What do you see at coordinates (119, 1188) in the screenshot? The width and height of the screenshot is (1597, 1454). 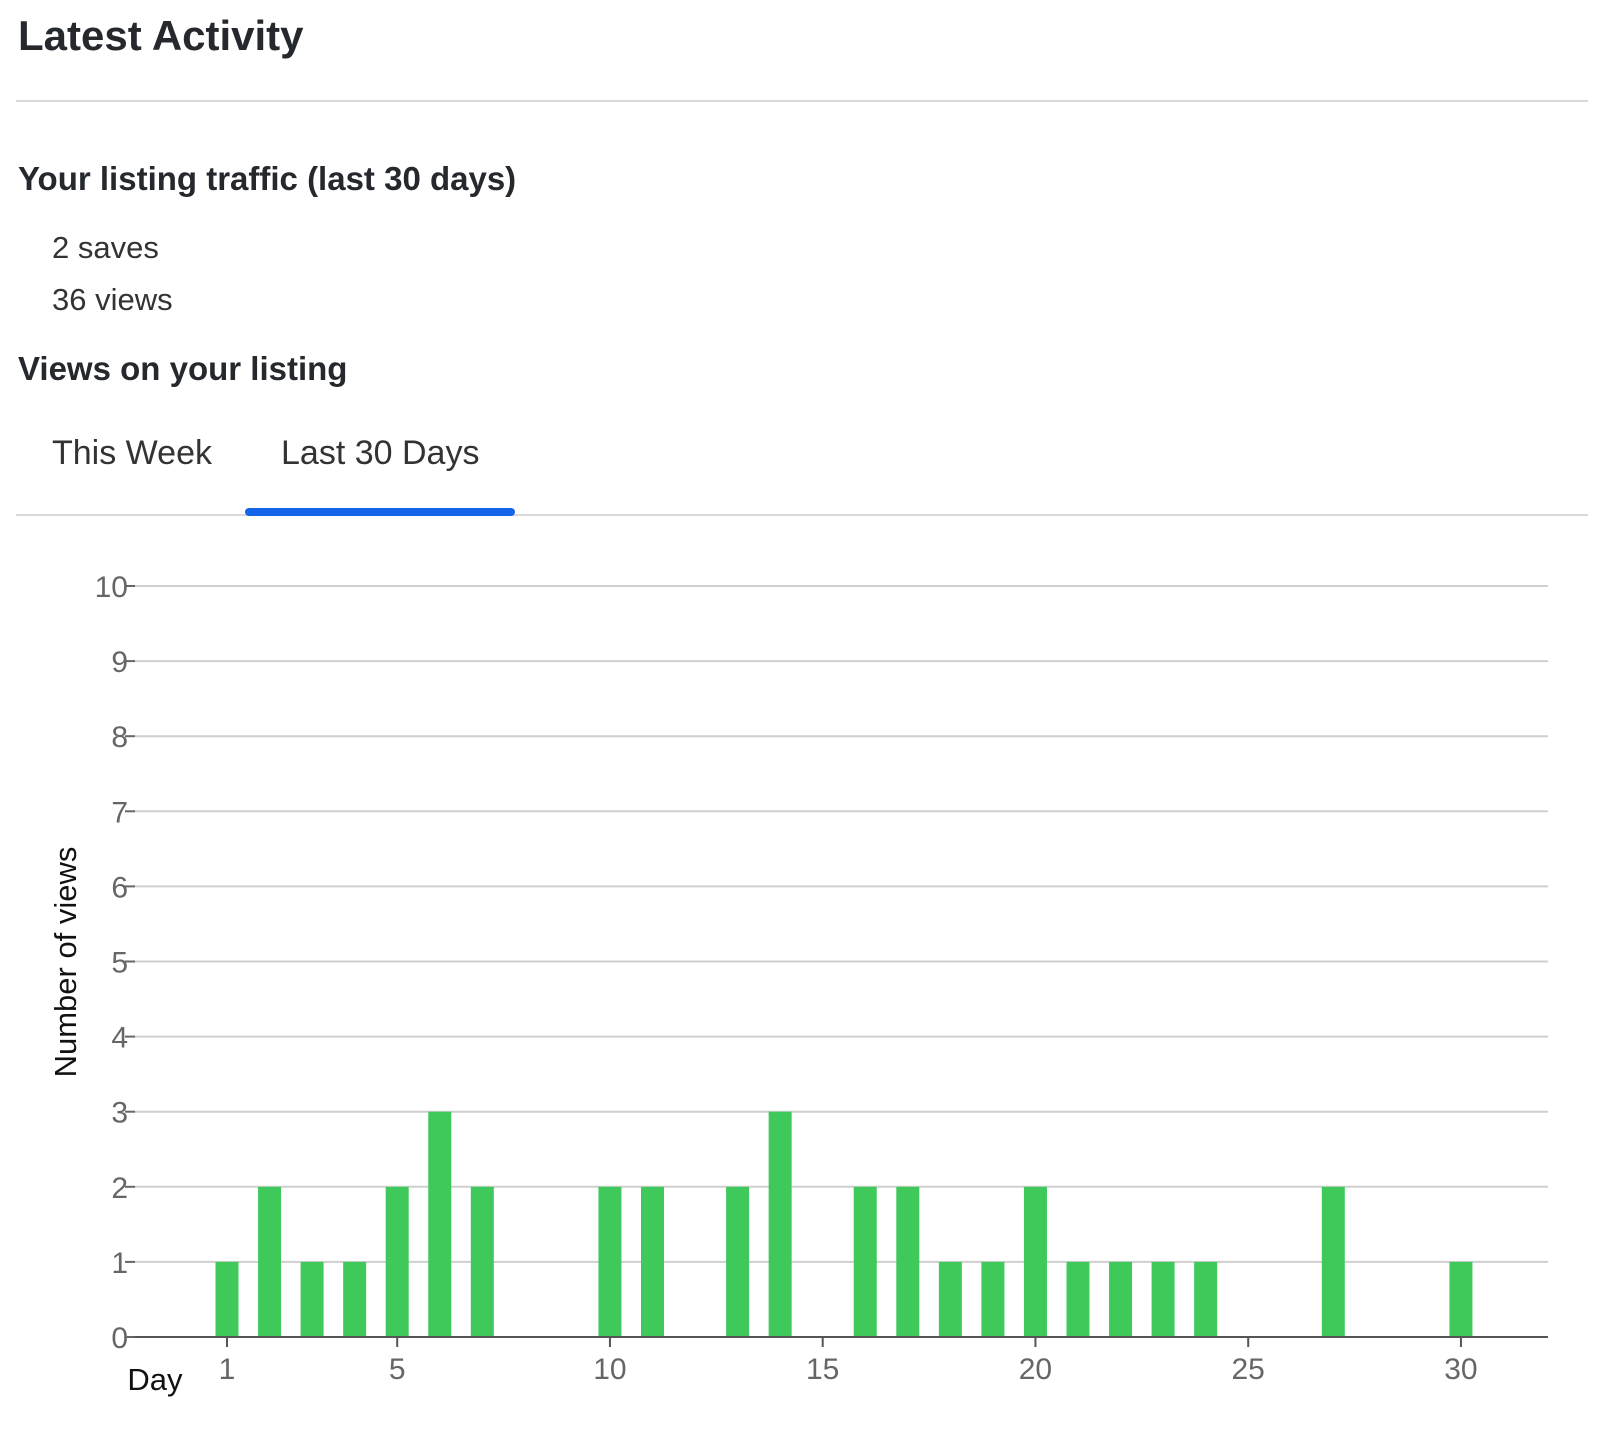 I see `y-tick-label: 2` at bounding box center [119, 1188].